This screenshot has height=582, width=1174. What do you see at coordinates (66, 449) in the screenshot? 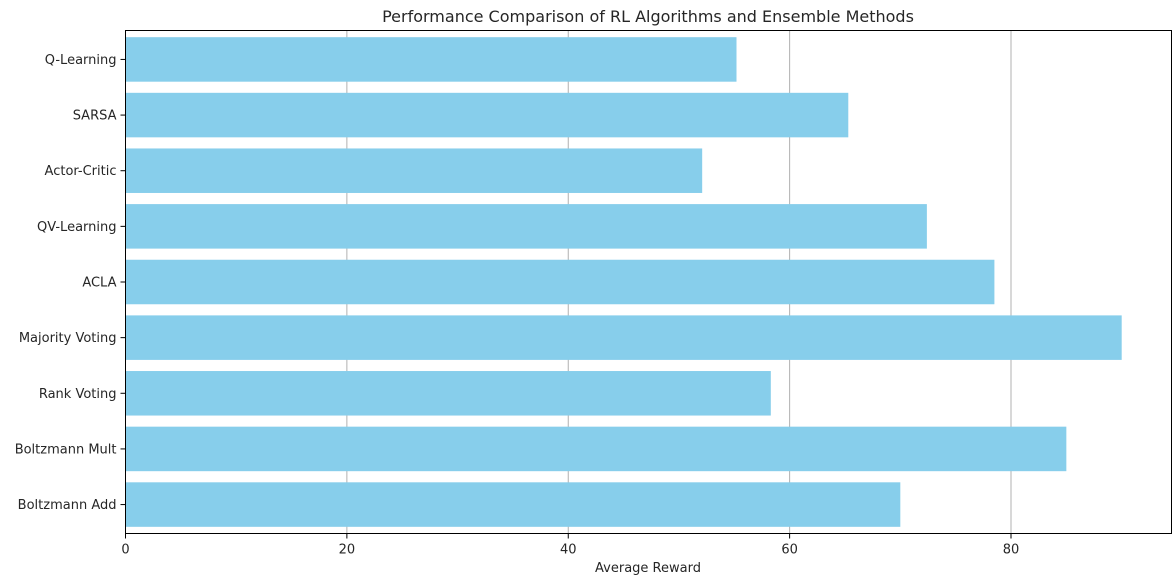
I see `y-tick-label: Boltzmann Mult` at bounding box center [66, 449].